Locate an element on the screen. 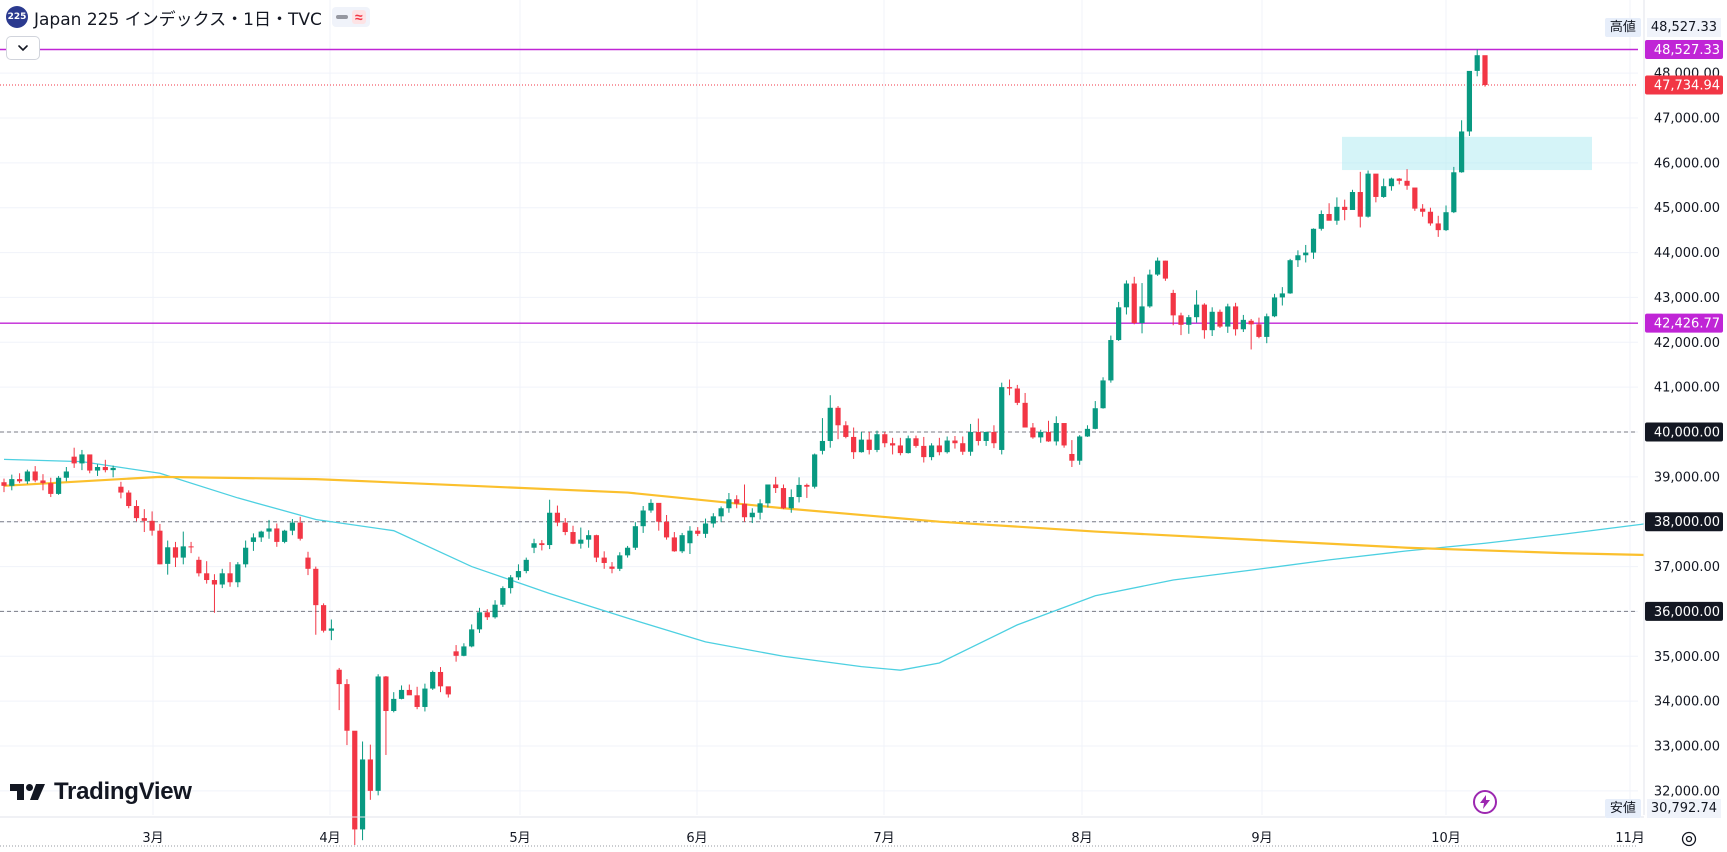  price-tick-label: 44,000.00 is located at coordinates (1687, 253).